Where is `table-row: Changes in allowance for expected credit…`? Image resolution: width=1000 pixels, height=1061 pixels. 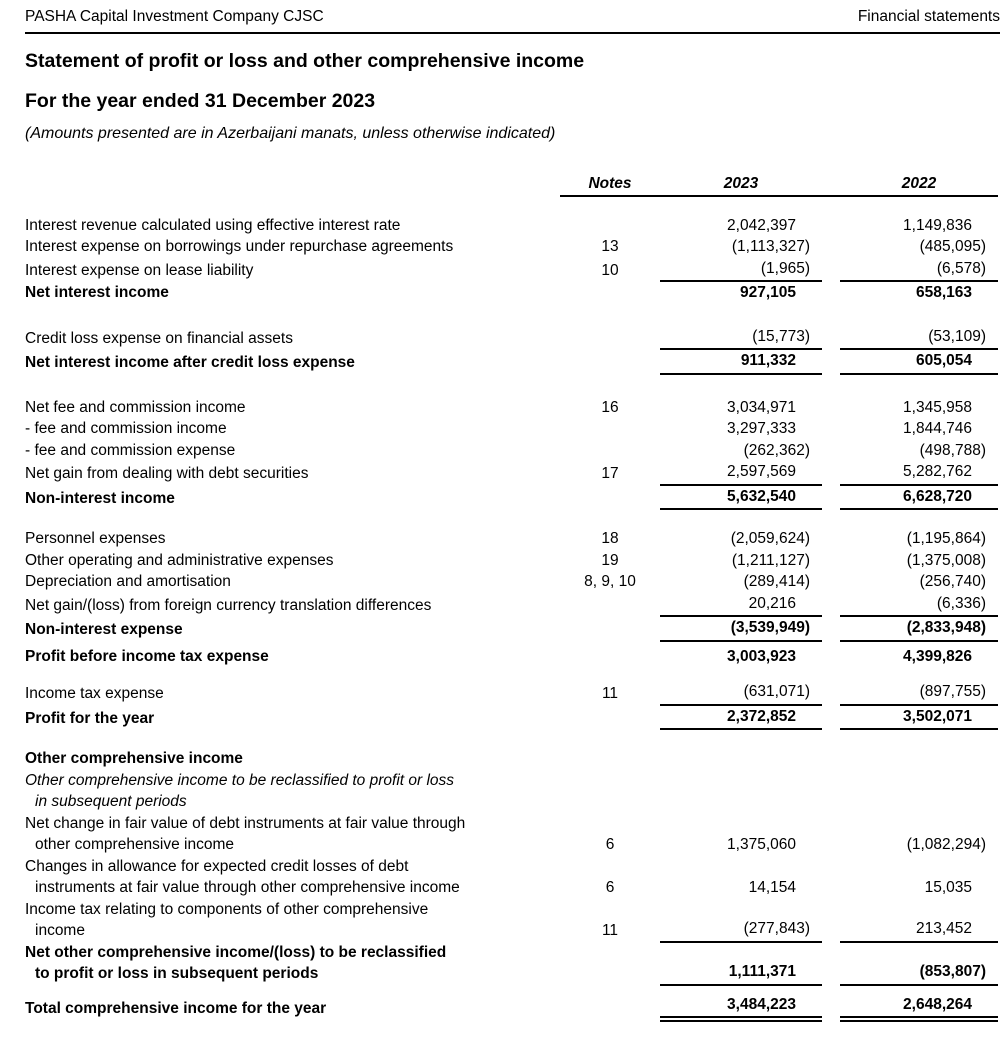
table-row: Changes in allowance for expected credit… is located at coordinates (511, 877).